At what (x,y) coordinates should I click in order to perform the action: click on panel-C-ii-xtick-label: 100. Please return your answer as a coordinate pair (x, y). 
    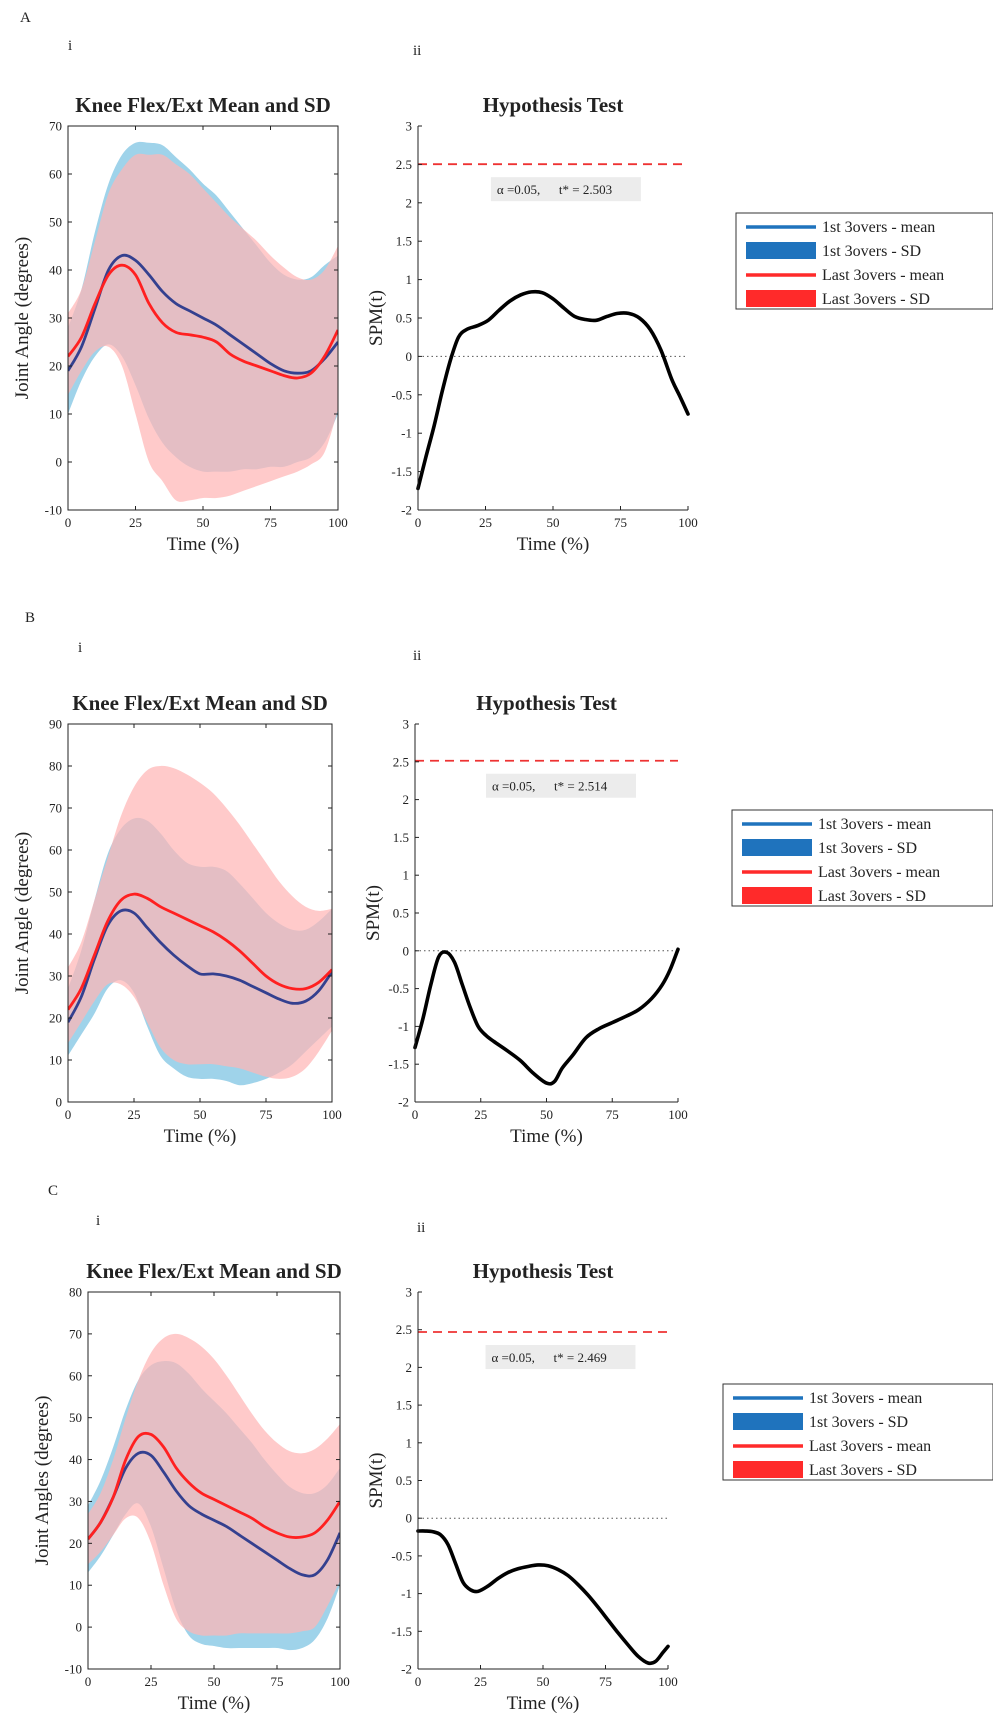
    Looking at the image, I should click on (668, 1681).